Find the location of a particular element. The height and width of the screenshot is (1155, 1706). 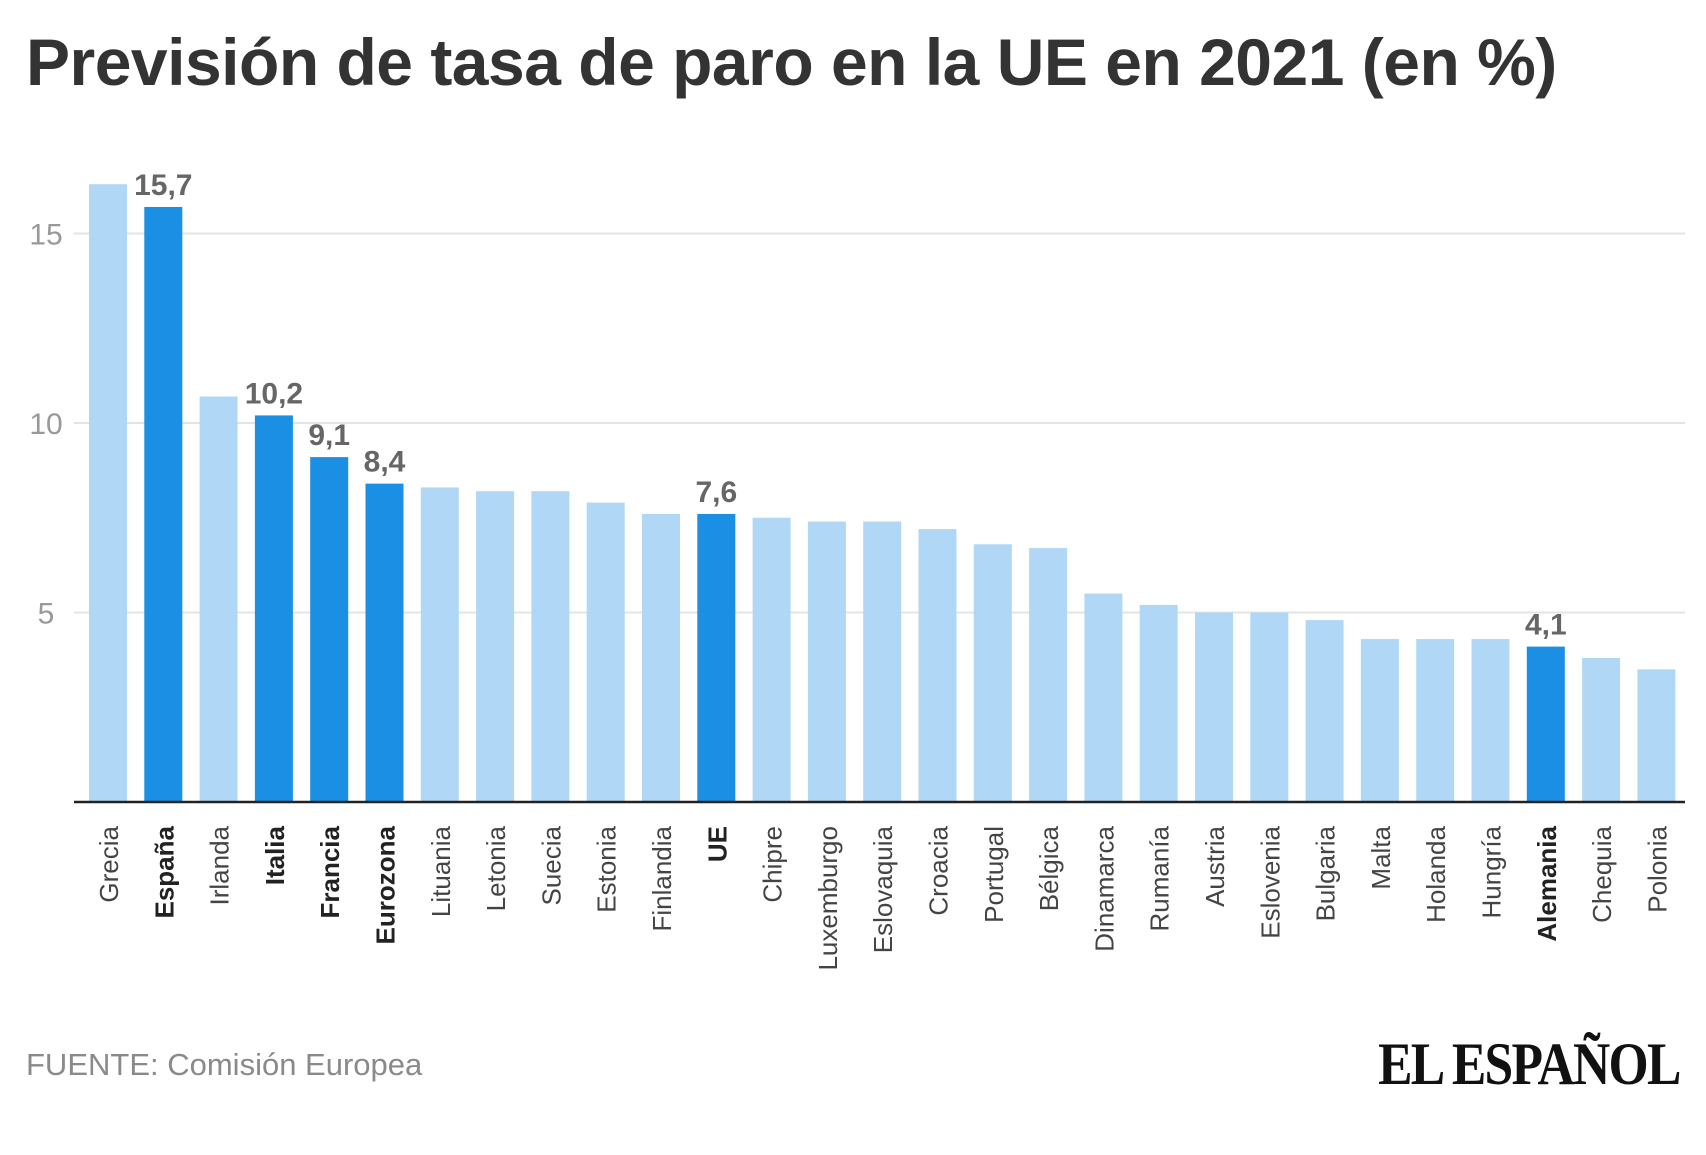

brand-logo: EL ESPAÑOL is located at coordinates (1529, 1064).